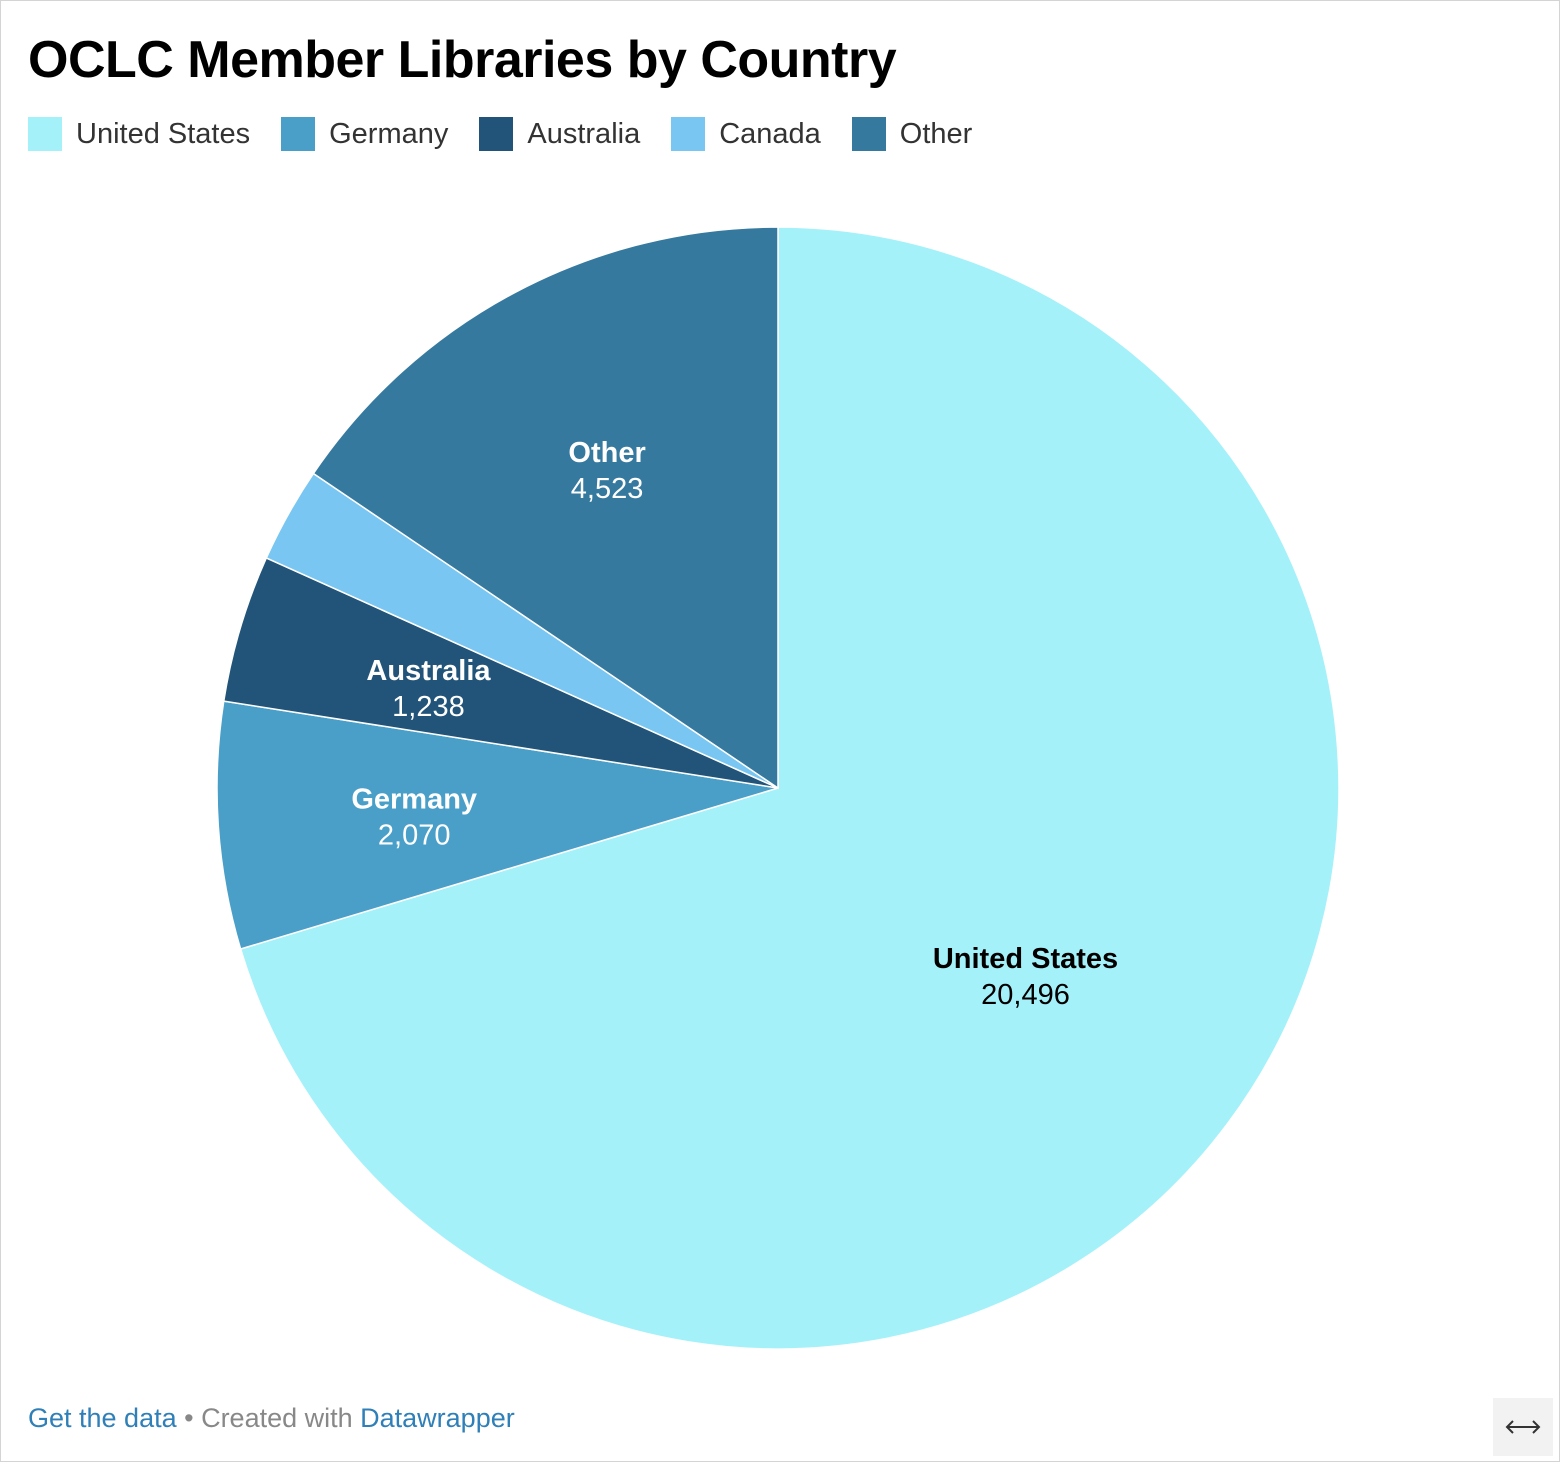 This screenshot has height=1462, width=1560. I want to click on chart-legend: United States Germany Australia Canada Other, so click(515, 134).